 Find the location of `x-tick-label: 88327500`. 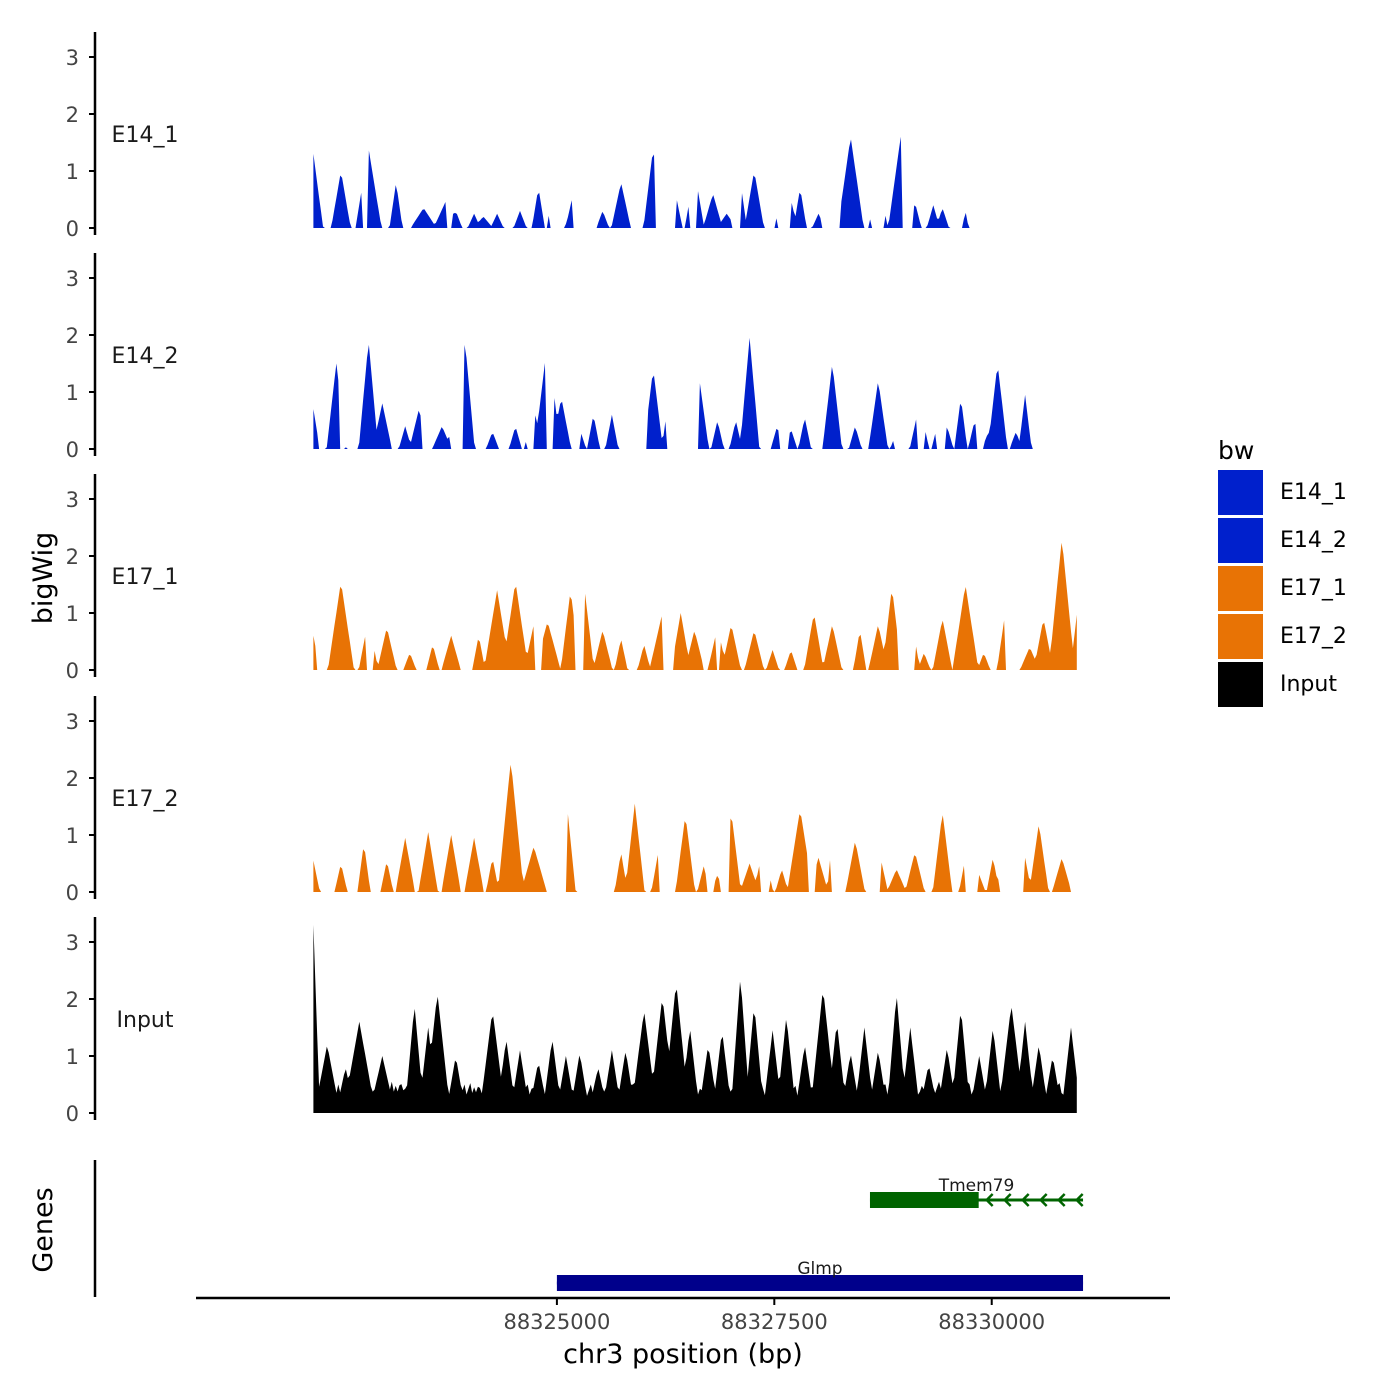

x-tick-label: 88327500 is located at coordinates (774, 1322).